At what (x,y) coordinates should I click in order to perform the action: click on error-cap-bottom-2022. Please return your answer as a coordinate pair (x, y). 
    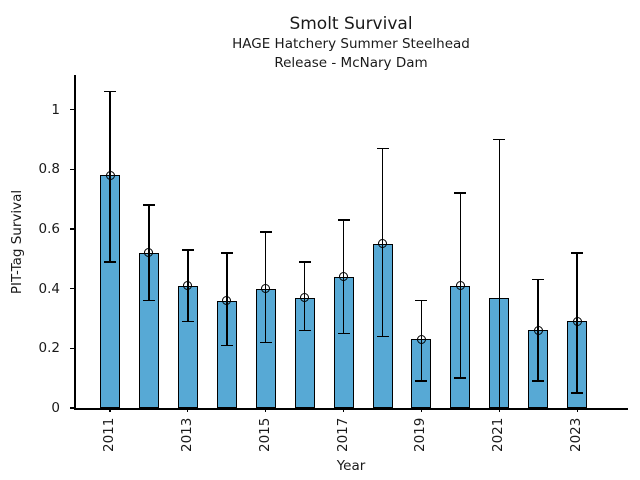
    Looking at the image, I should click on (538, 381).